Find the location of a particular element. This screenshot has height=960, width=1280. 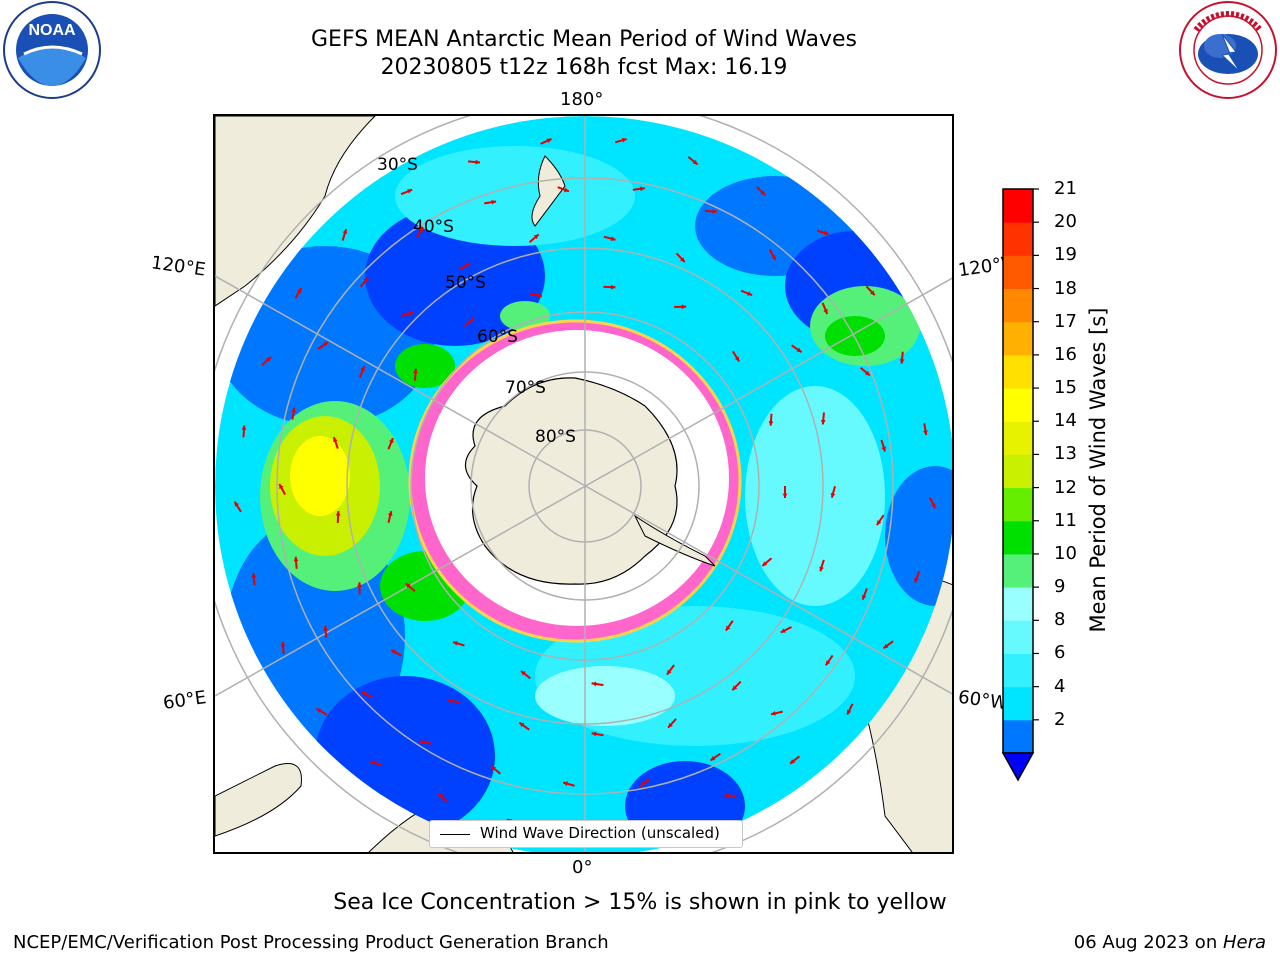

lon-label-120e: 120°E is located at coordinates (178, 266).